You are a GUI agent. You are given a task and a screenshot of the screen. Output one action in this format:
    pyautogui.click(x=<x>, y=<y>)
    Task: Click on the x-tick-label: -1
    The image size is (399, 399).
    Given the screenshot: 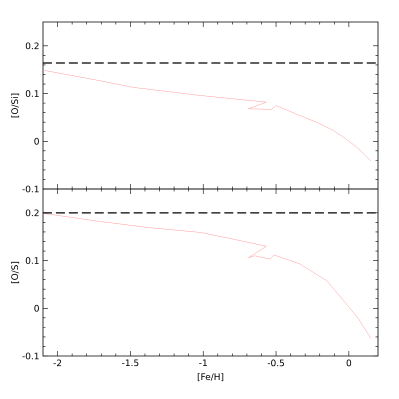 What is the action you would take?
    pyautogui.click(x=203, y=363)
    